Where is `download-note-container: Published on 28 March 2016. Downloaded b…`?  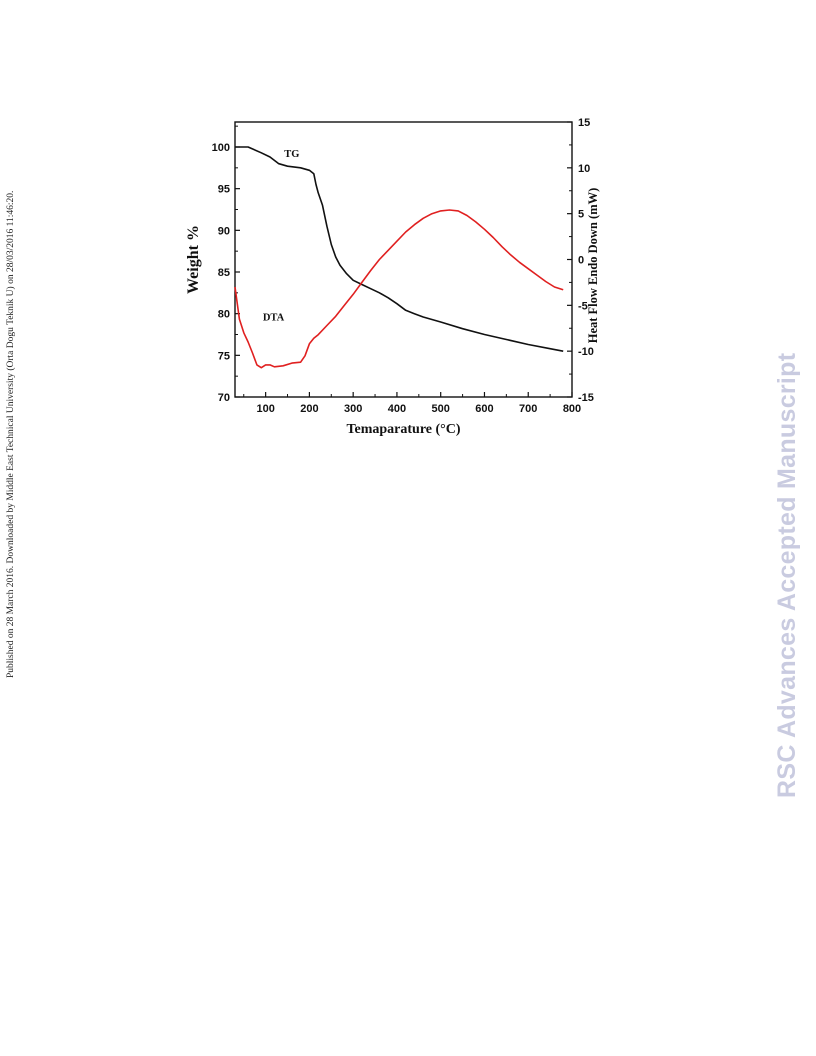 download-note-container: Published on 28 March 2016. Downloaded b… is located at coordinates (11, 403).